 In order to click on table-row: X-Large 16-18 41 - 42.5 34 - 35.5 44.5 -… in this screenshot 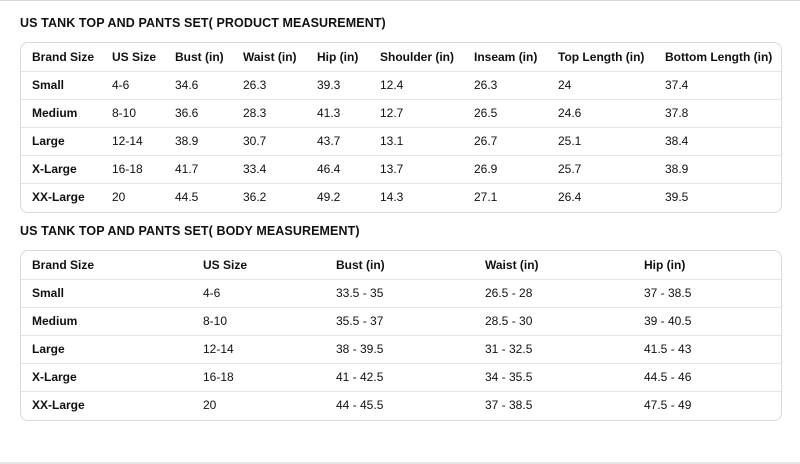, I will do `click(401, 377)`.